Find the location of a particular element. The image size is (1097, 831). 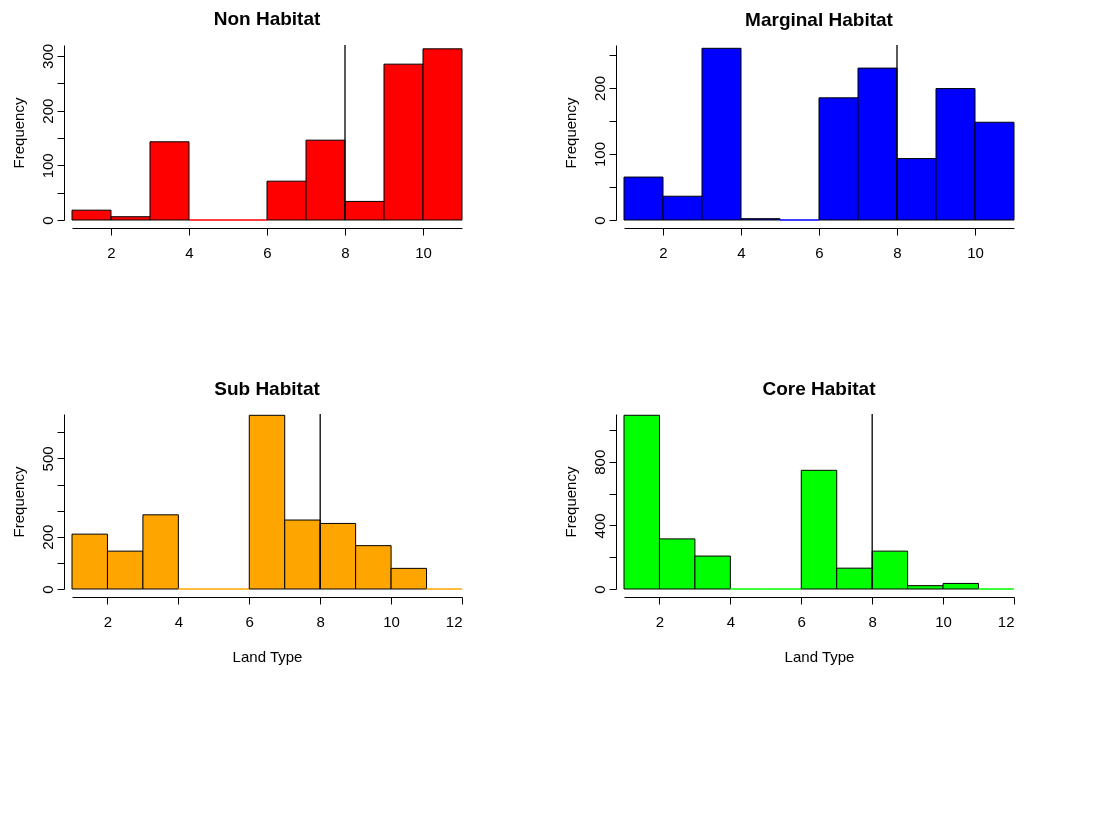

y-tick-label: 500 is located at coordinates (47, 459).